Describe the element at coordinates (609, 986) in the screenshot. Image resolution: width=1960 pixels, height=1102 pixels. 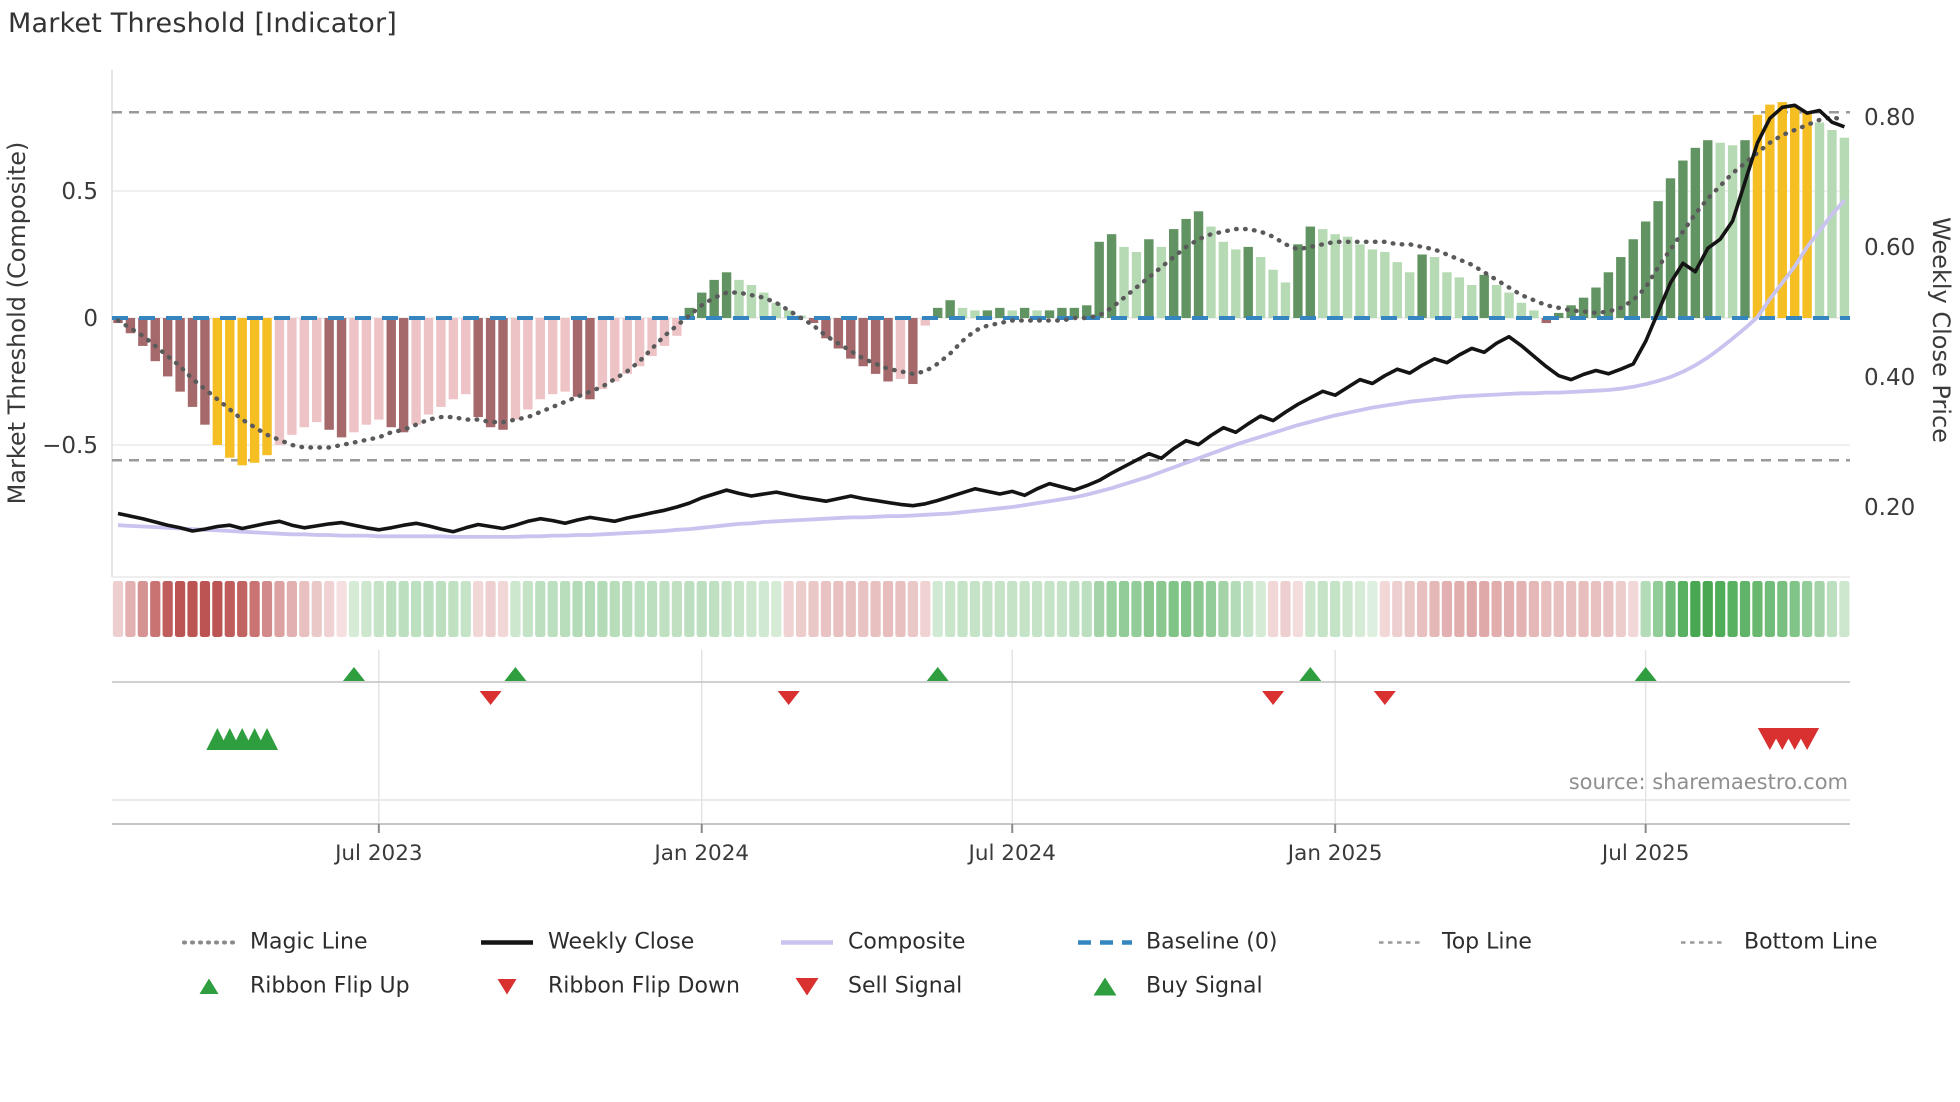
I see `legend-item-ribbon-flip-down: Ribbon Flip Down` at that location.